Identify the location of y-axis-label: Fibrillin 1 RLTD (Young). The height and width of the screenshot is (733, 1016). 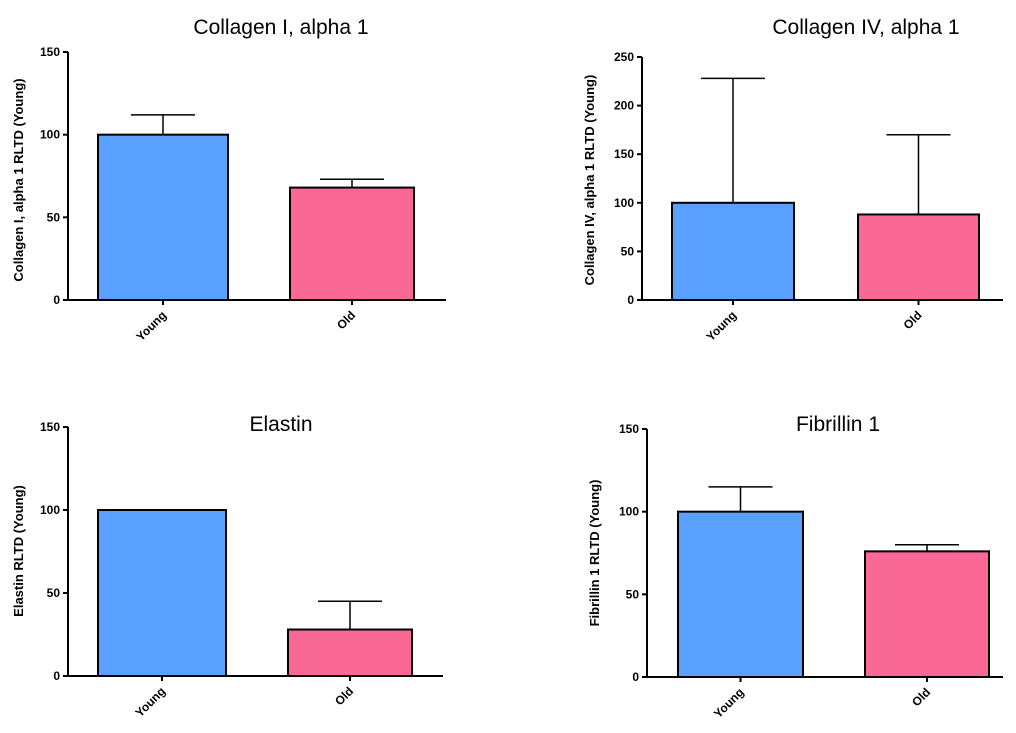
(594, 553).